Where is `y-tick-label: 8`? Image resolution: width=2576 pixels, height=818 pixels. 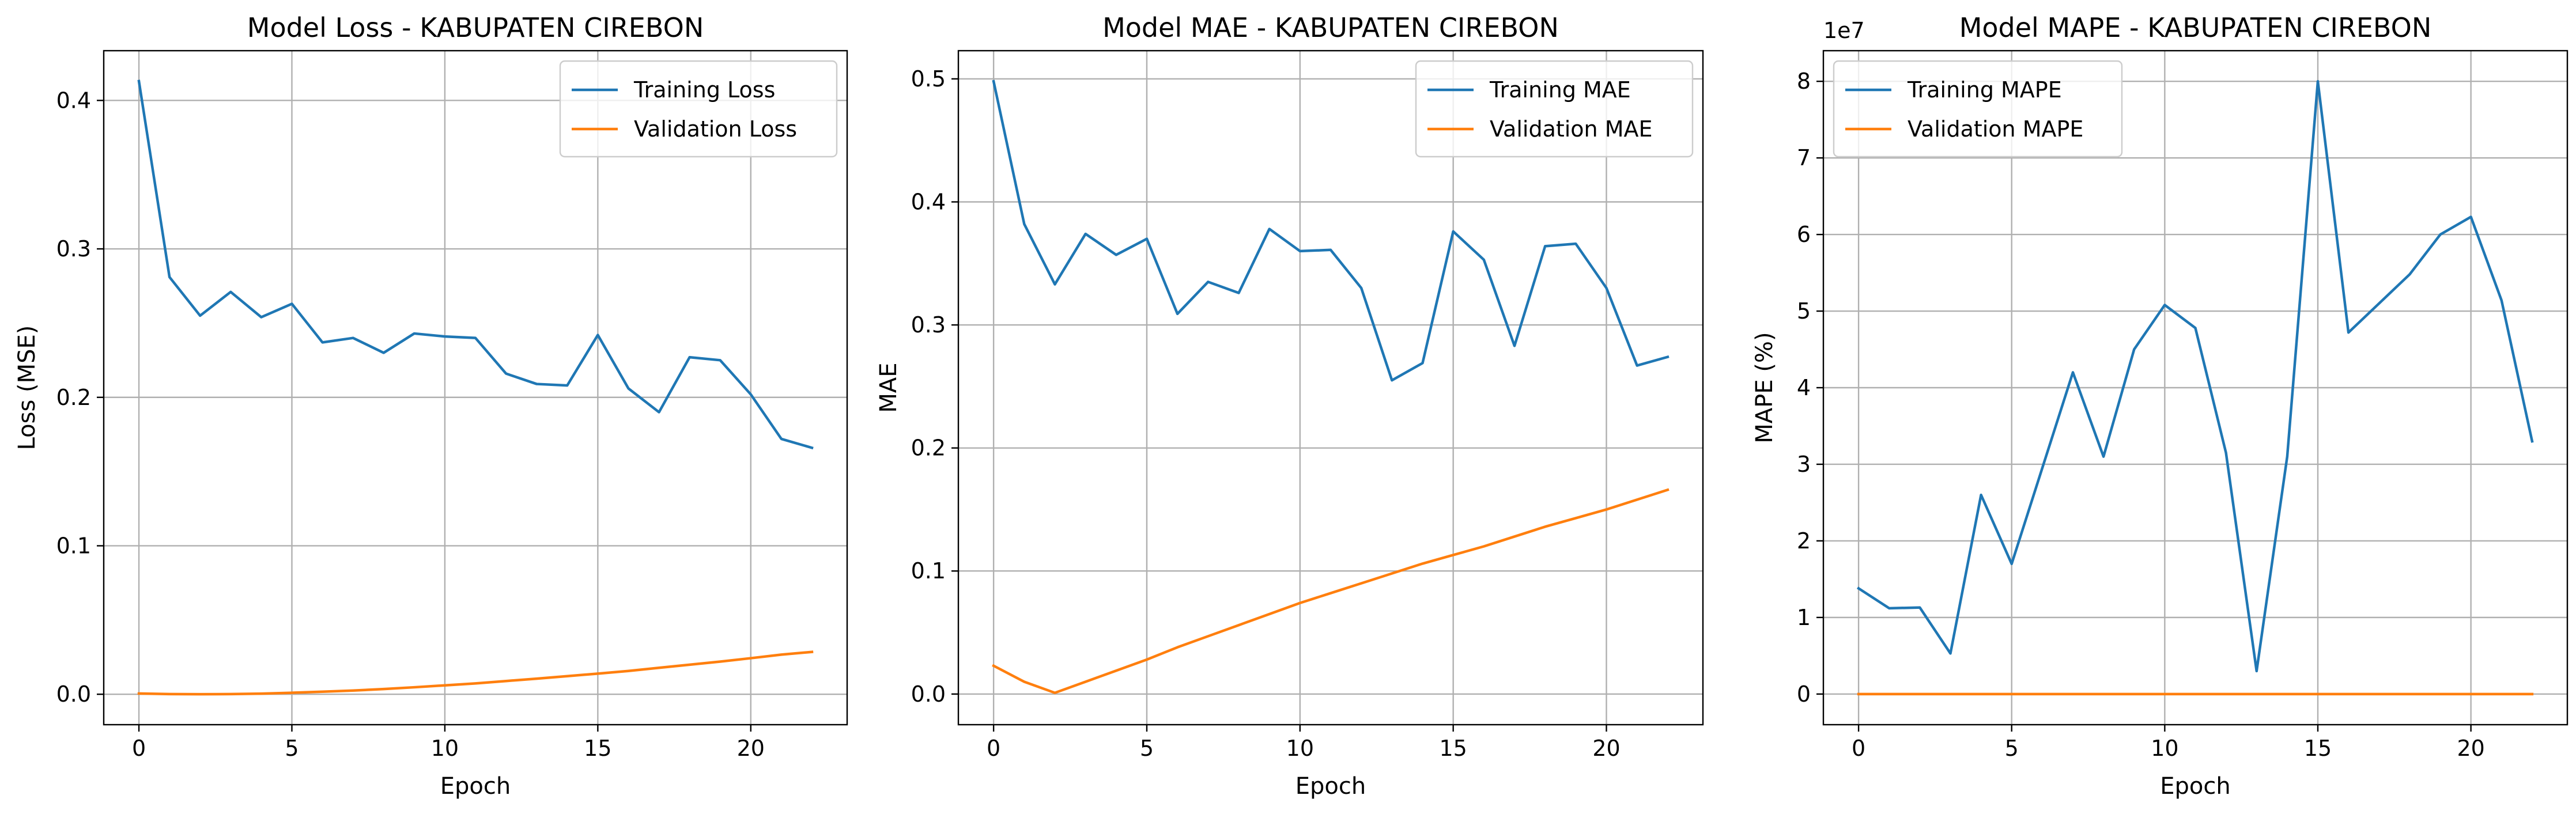 y-tick-label: 8 is located at coordinates (1804, 81).